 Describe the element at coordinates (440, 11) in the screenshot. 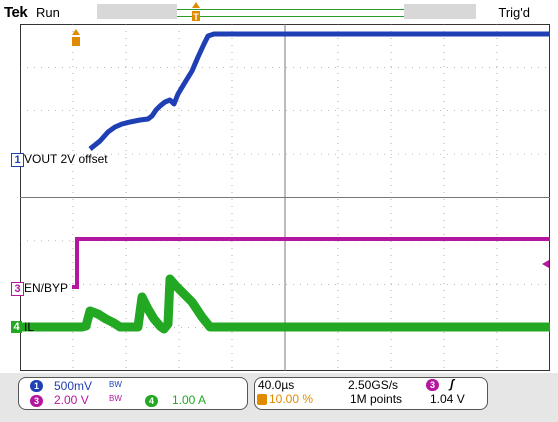

I see `record-overview-right` at that location.